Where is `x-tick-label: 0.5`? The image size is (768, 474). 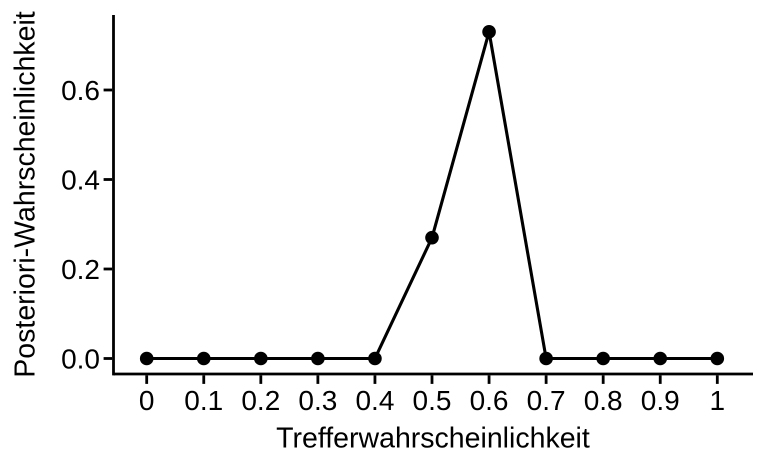 x-tick-label: 0.5 is located at coordinates (432, 400).